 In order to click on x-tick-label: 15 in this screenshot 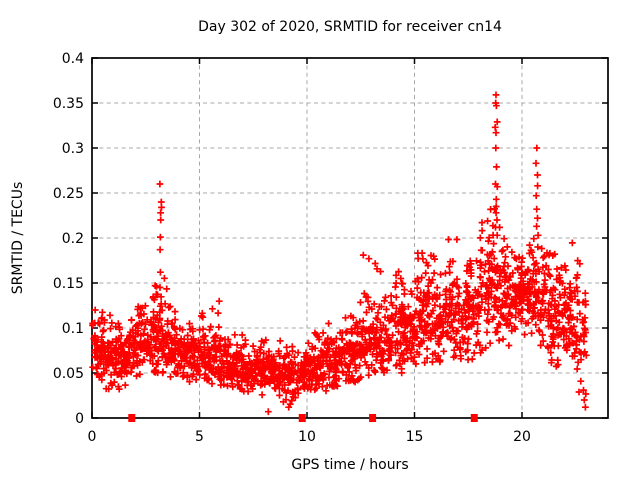, I will do `click(415, 437)`.